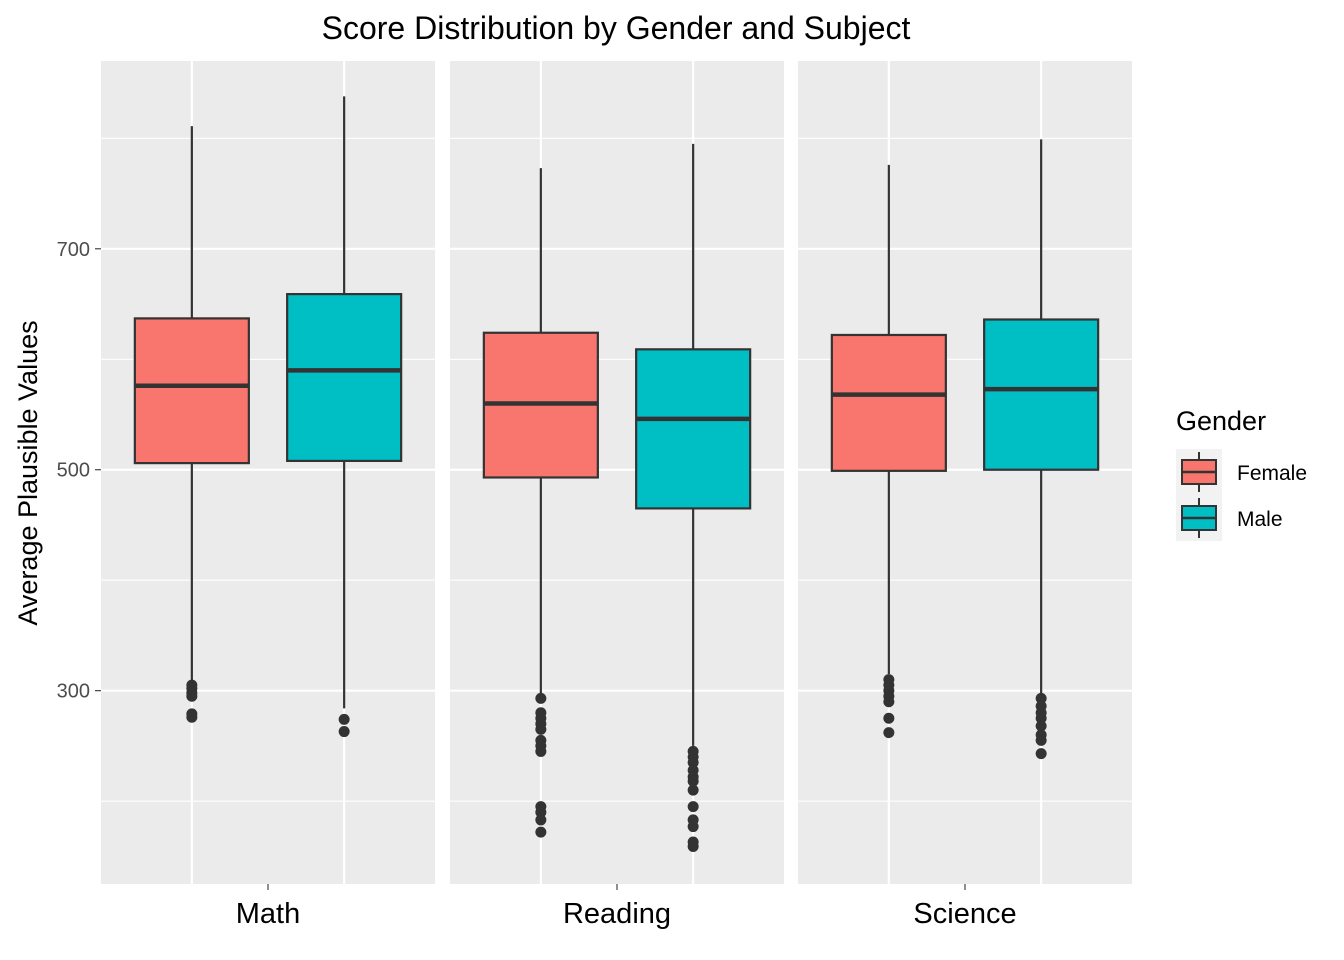  I want to click on legend-item-male: Male, so click(1229, 518).